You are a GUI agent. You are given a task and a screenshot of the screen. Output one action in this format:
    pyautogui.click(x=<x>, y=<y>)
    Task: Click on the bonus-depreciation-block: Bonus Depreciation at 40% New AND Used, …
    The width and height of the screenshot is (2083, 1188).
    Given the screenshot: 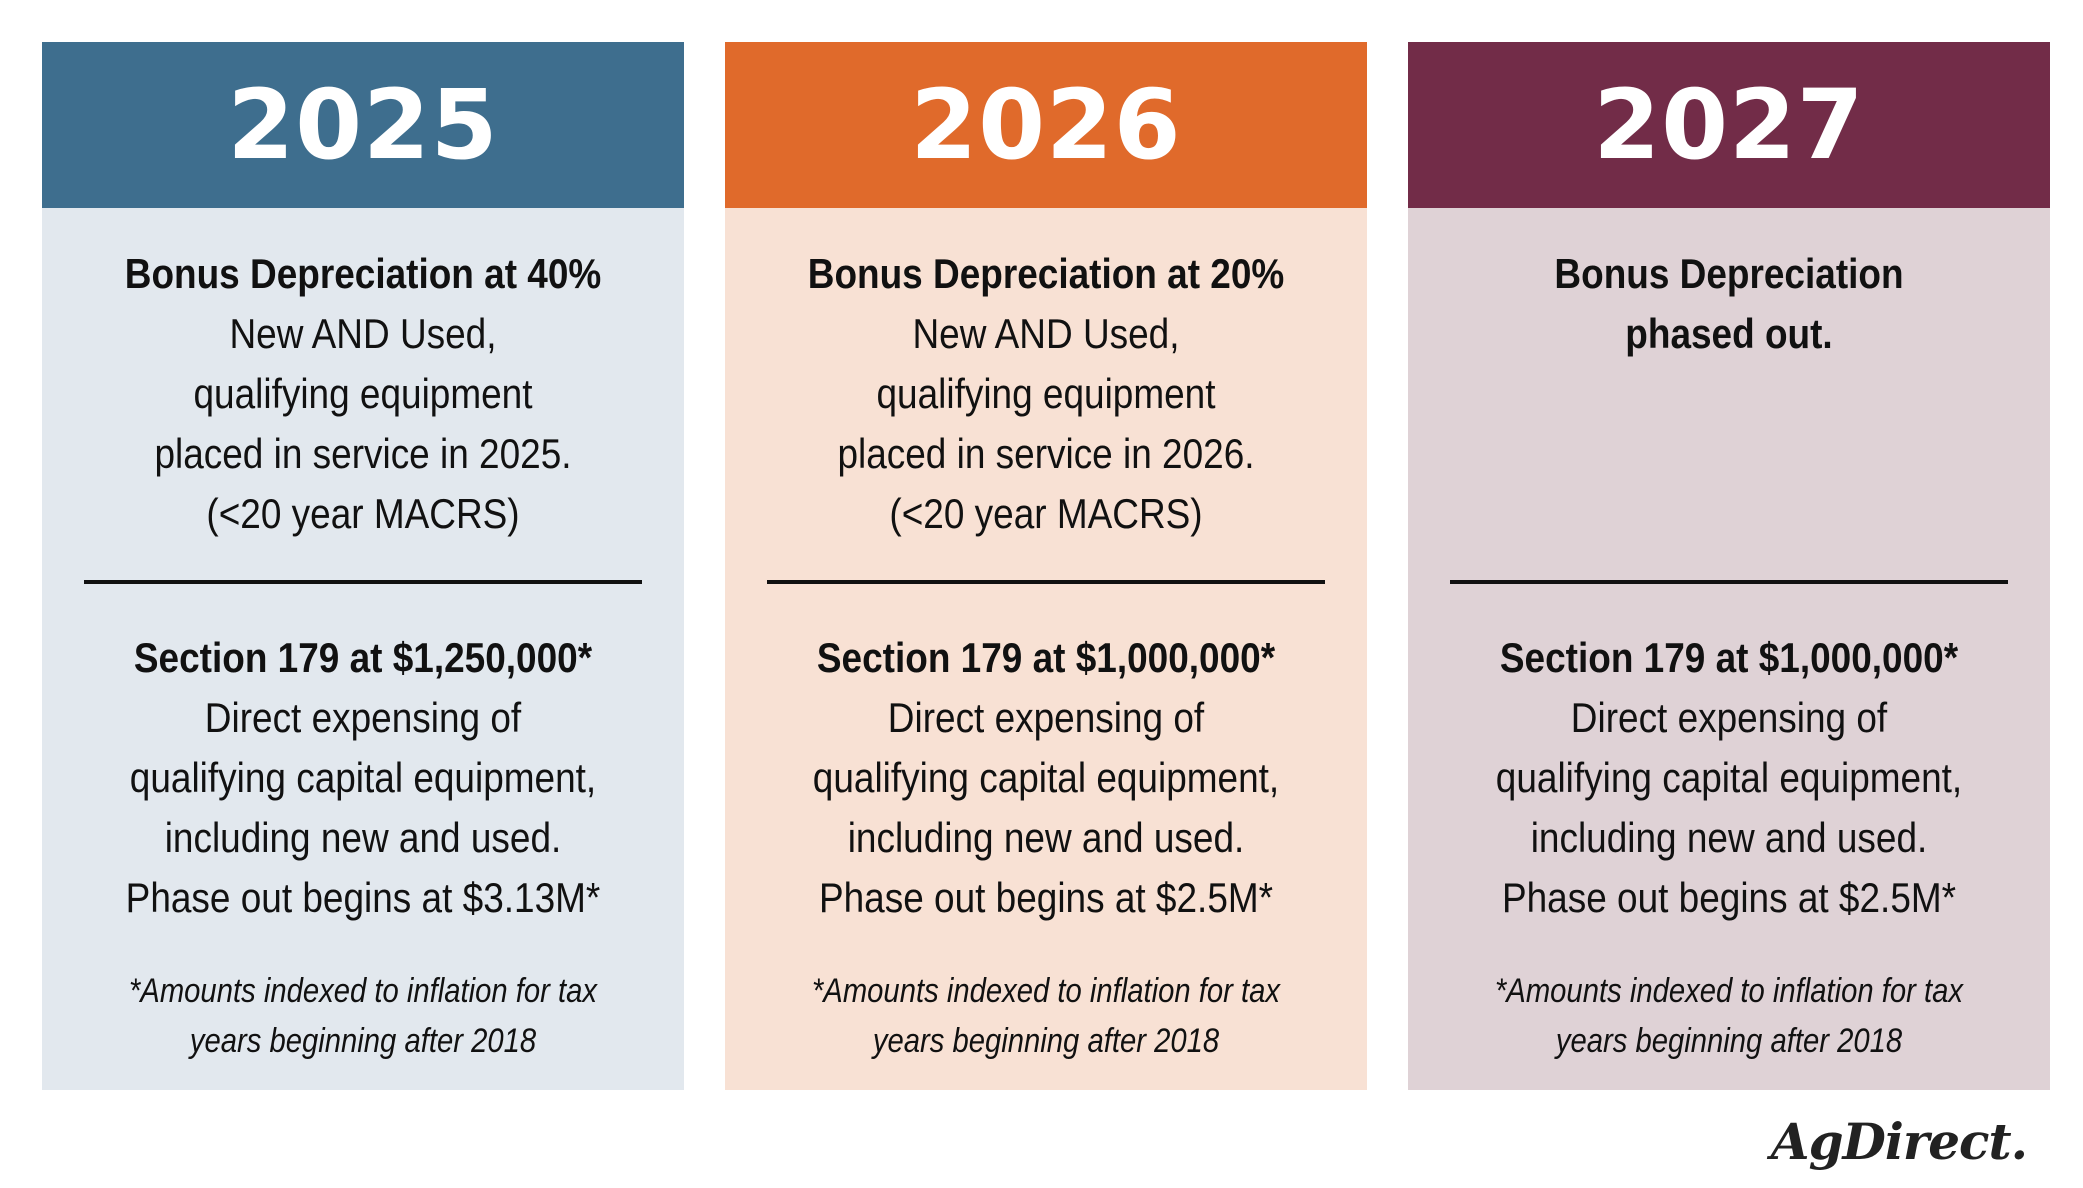 What is the action you would take?
    pyautogui.click(x=363, y=394)
    